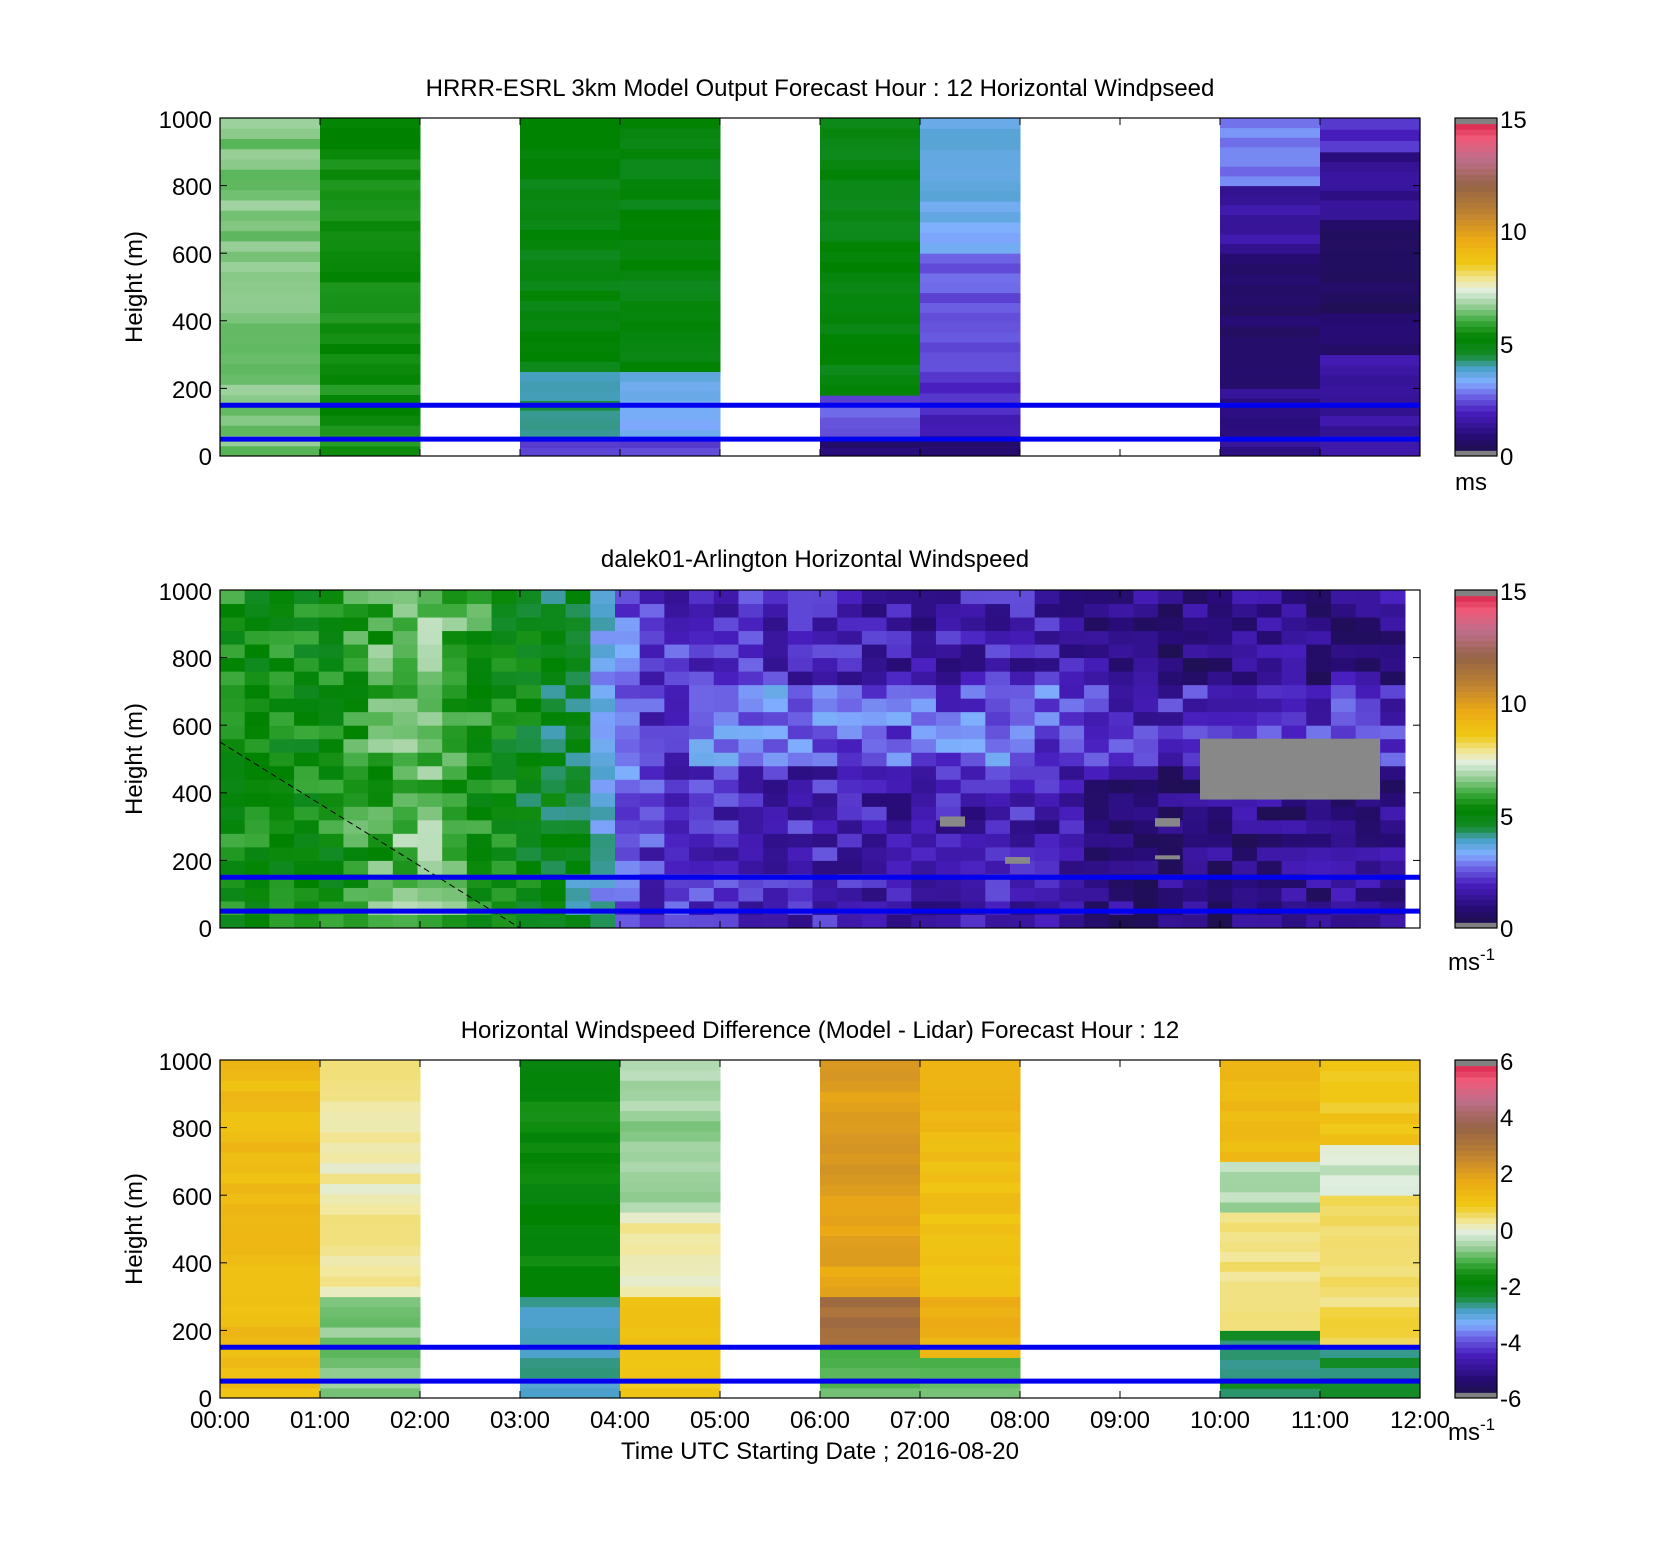 This screenshot has height=1561, width=1680. Describe the element at coordinates (192, 727) in the screenshot. I see `y-tick-label: 600` at that location.